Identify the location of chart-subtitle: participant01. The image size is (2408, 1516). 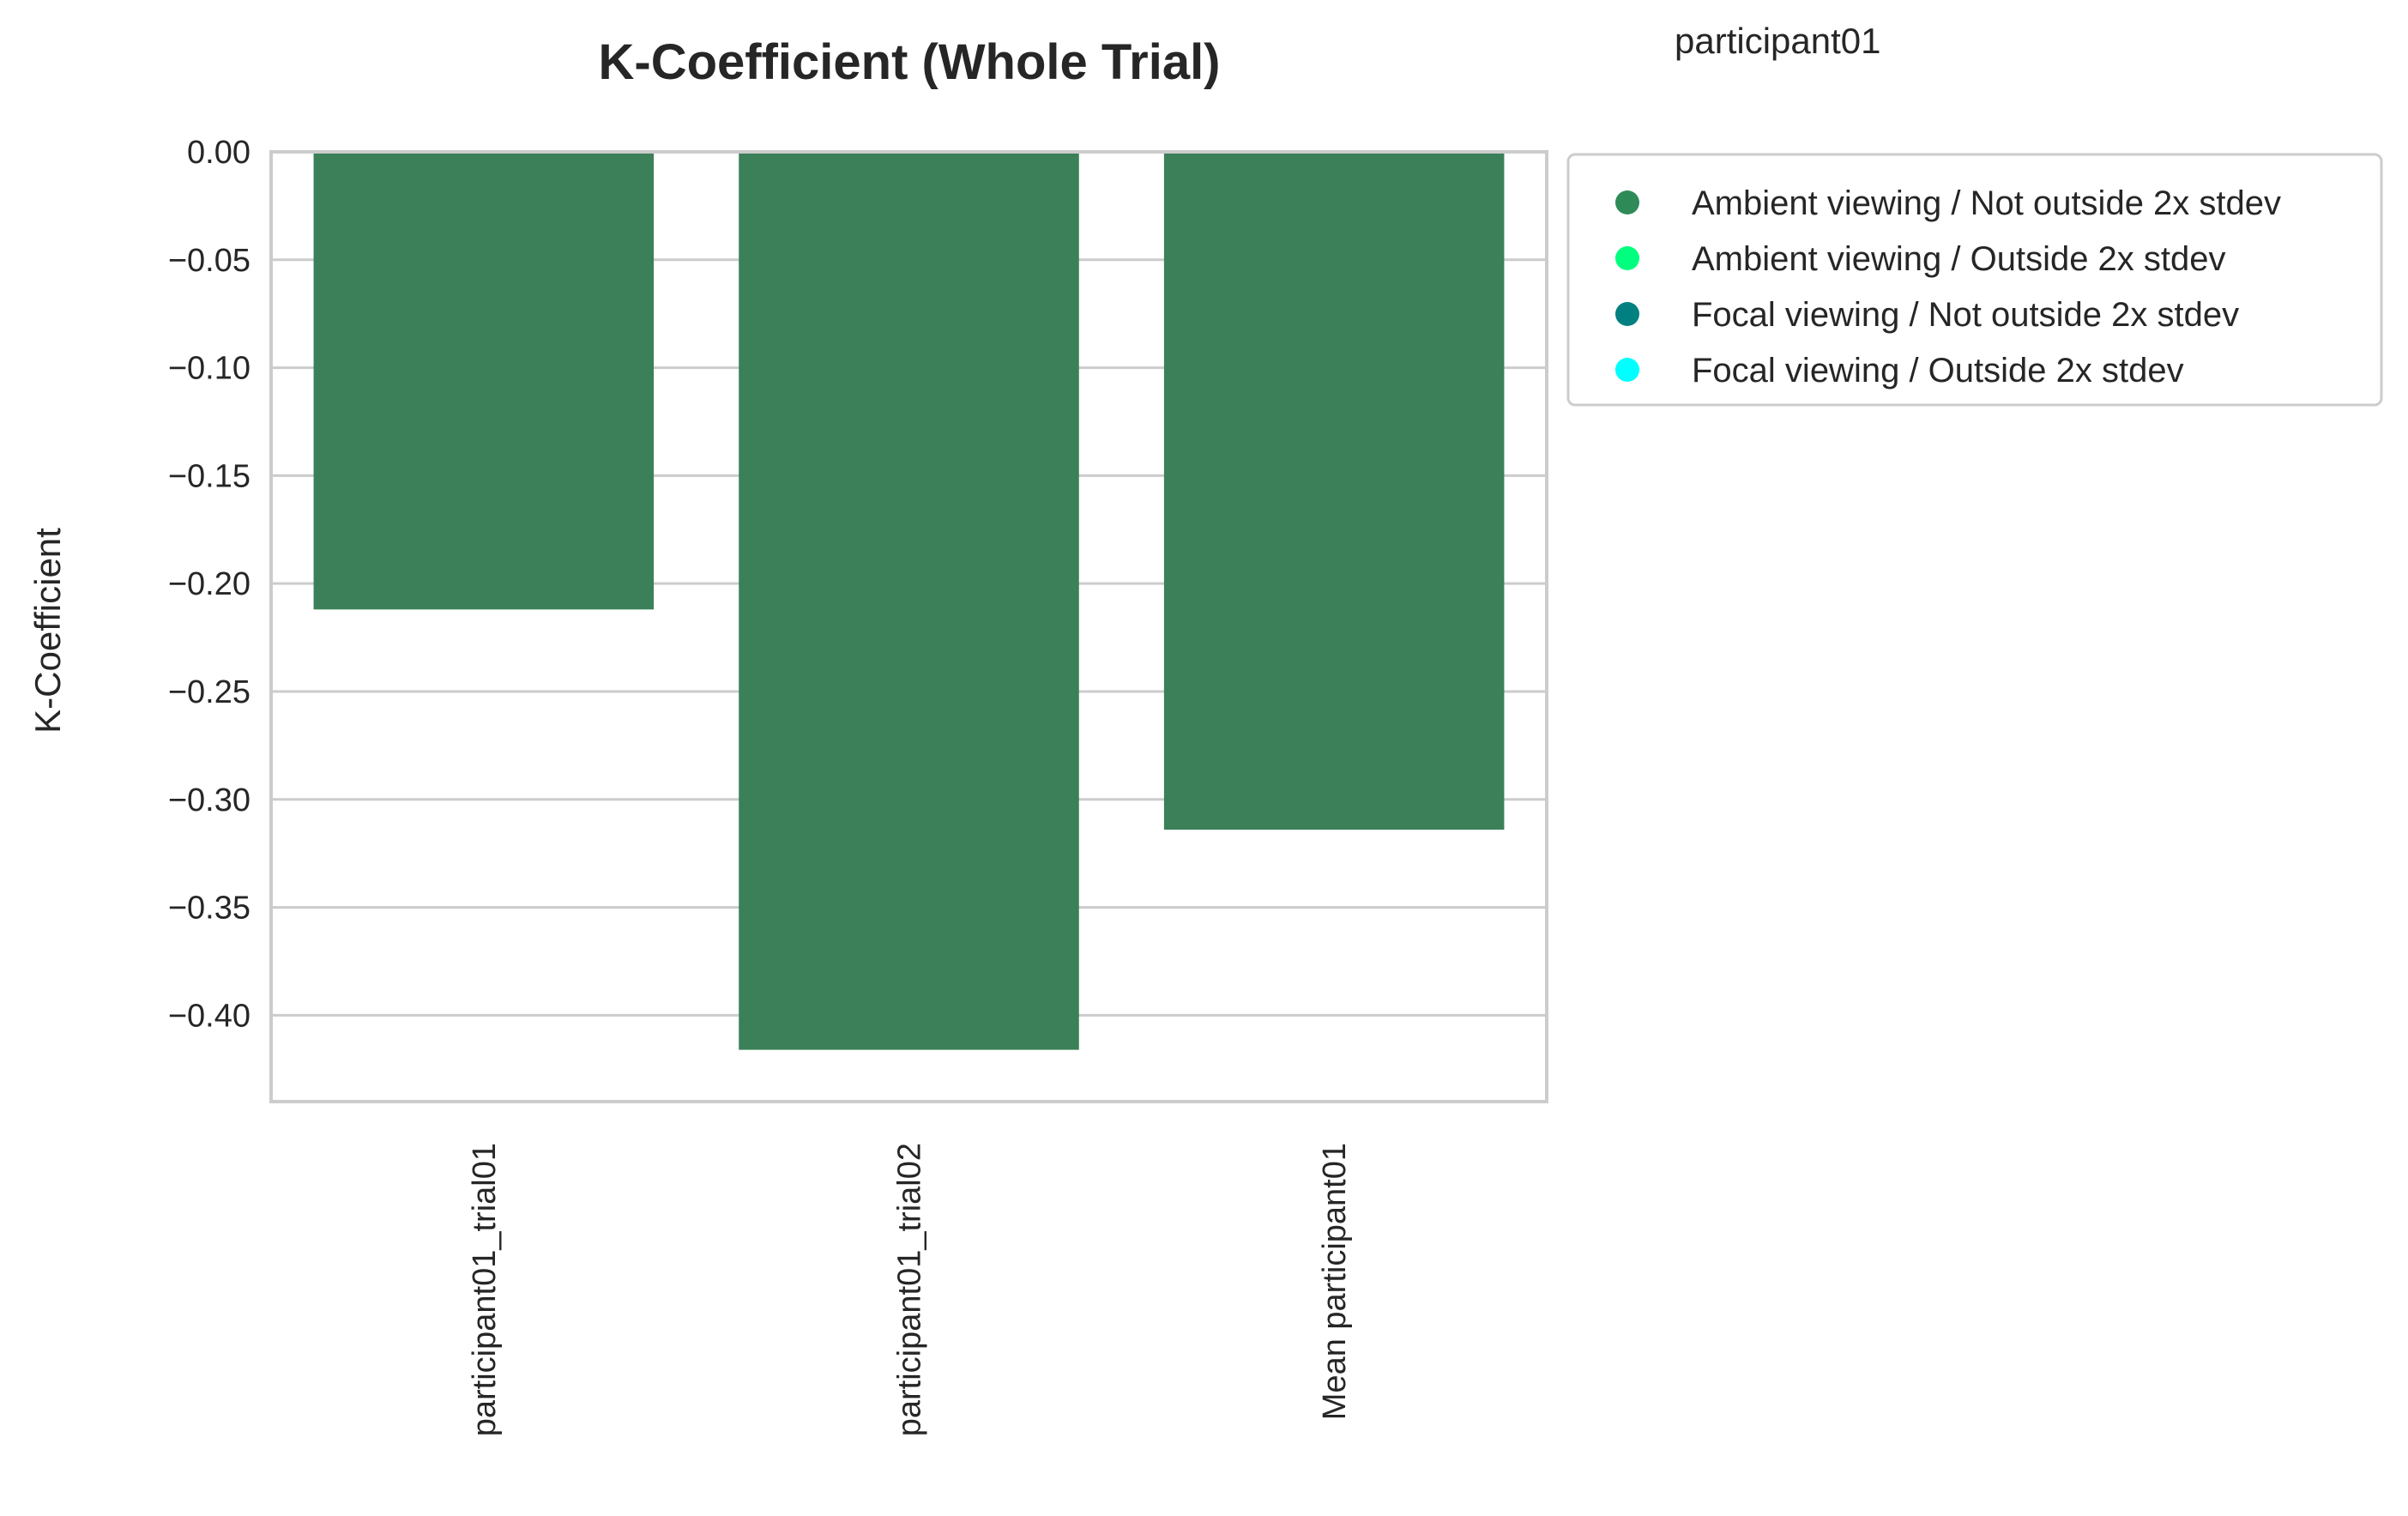
(1778, 41).